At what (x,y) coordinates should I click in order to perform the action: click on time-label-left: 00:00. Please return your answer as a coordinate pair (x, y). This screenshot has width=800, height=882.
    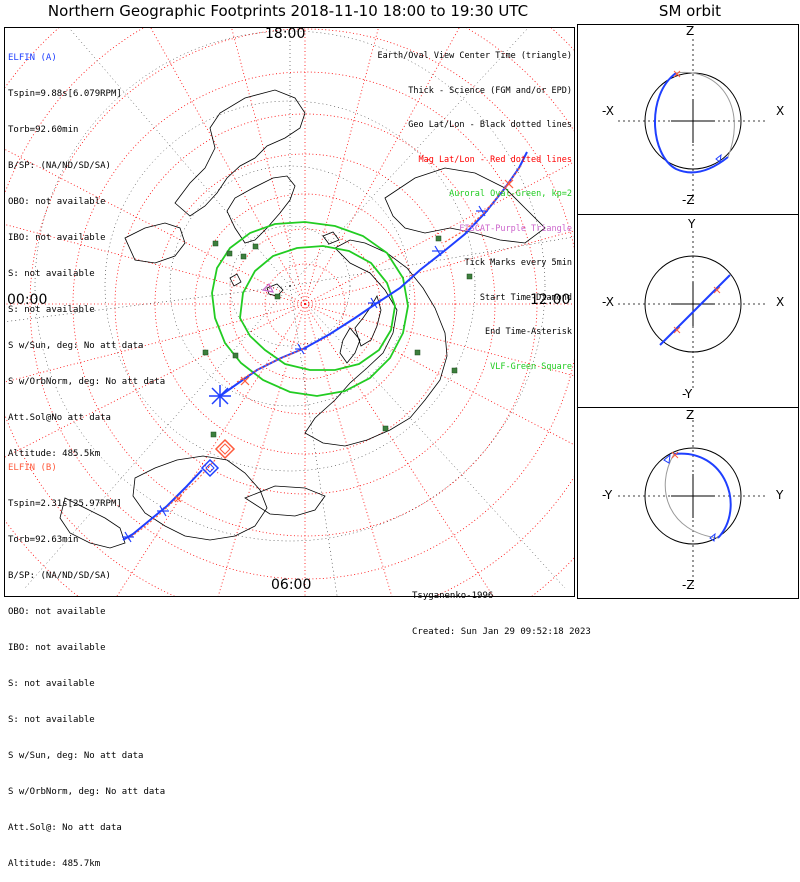
    Looking at the image, I should click on (27, 300).